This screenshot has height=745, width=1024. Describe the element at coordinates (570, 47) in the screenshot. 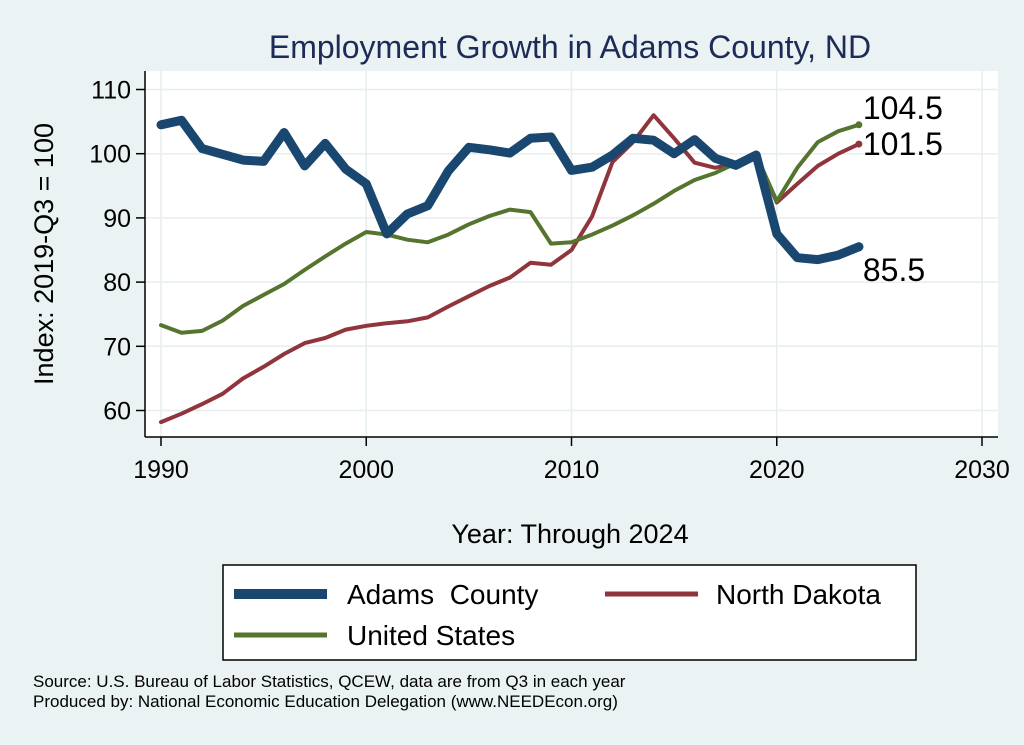

I see `chart-title: Employment Growth in Adams County, ND` at that location.